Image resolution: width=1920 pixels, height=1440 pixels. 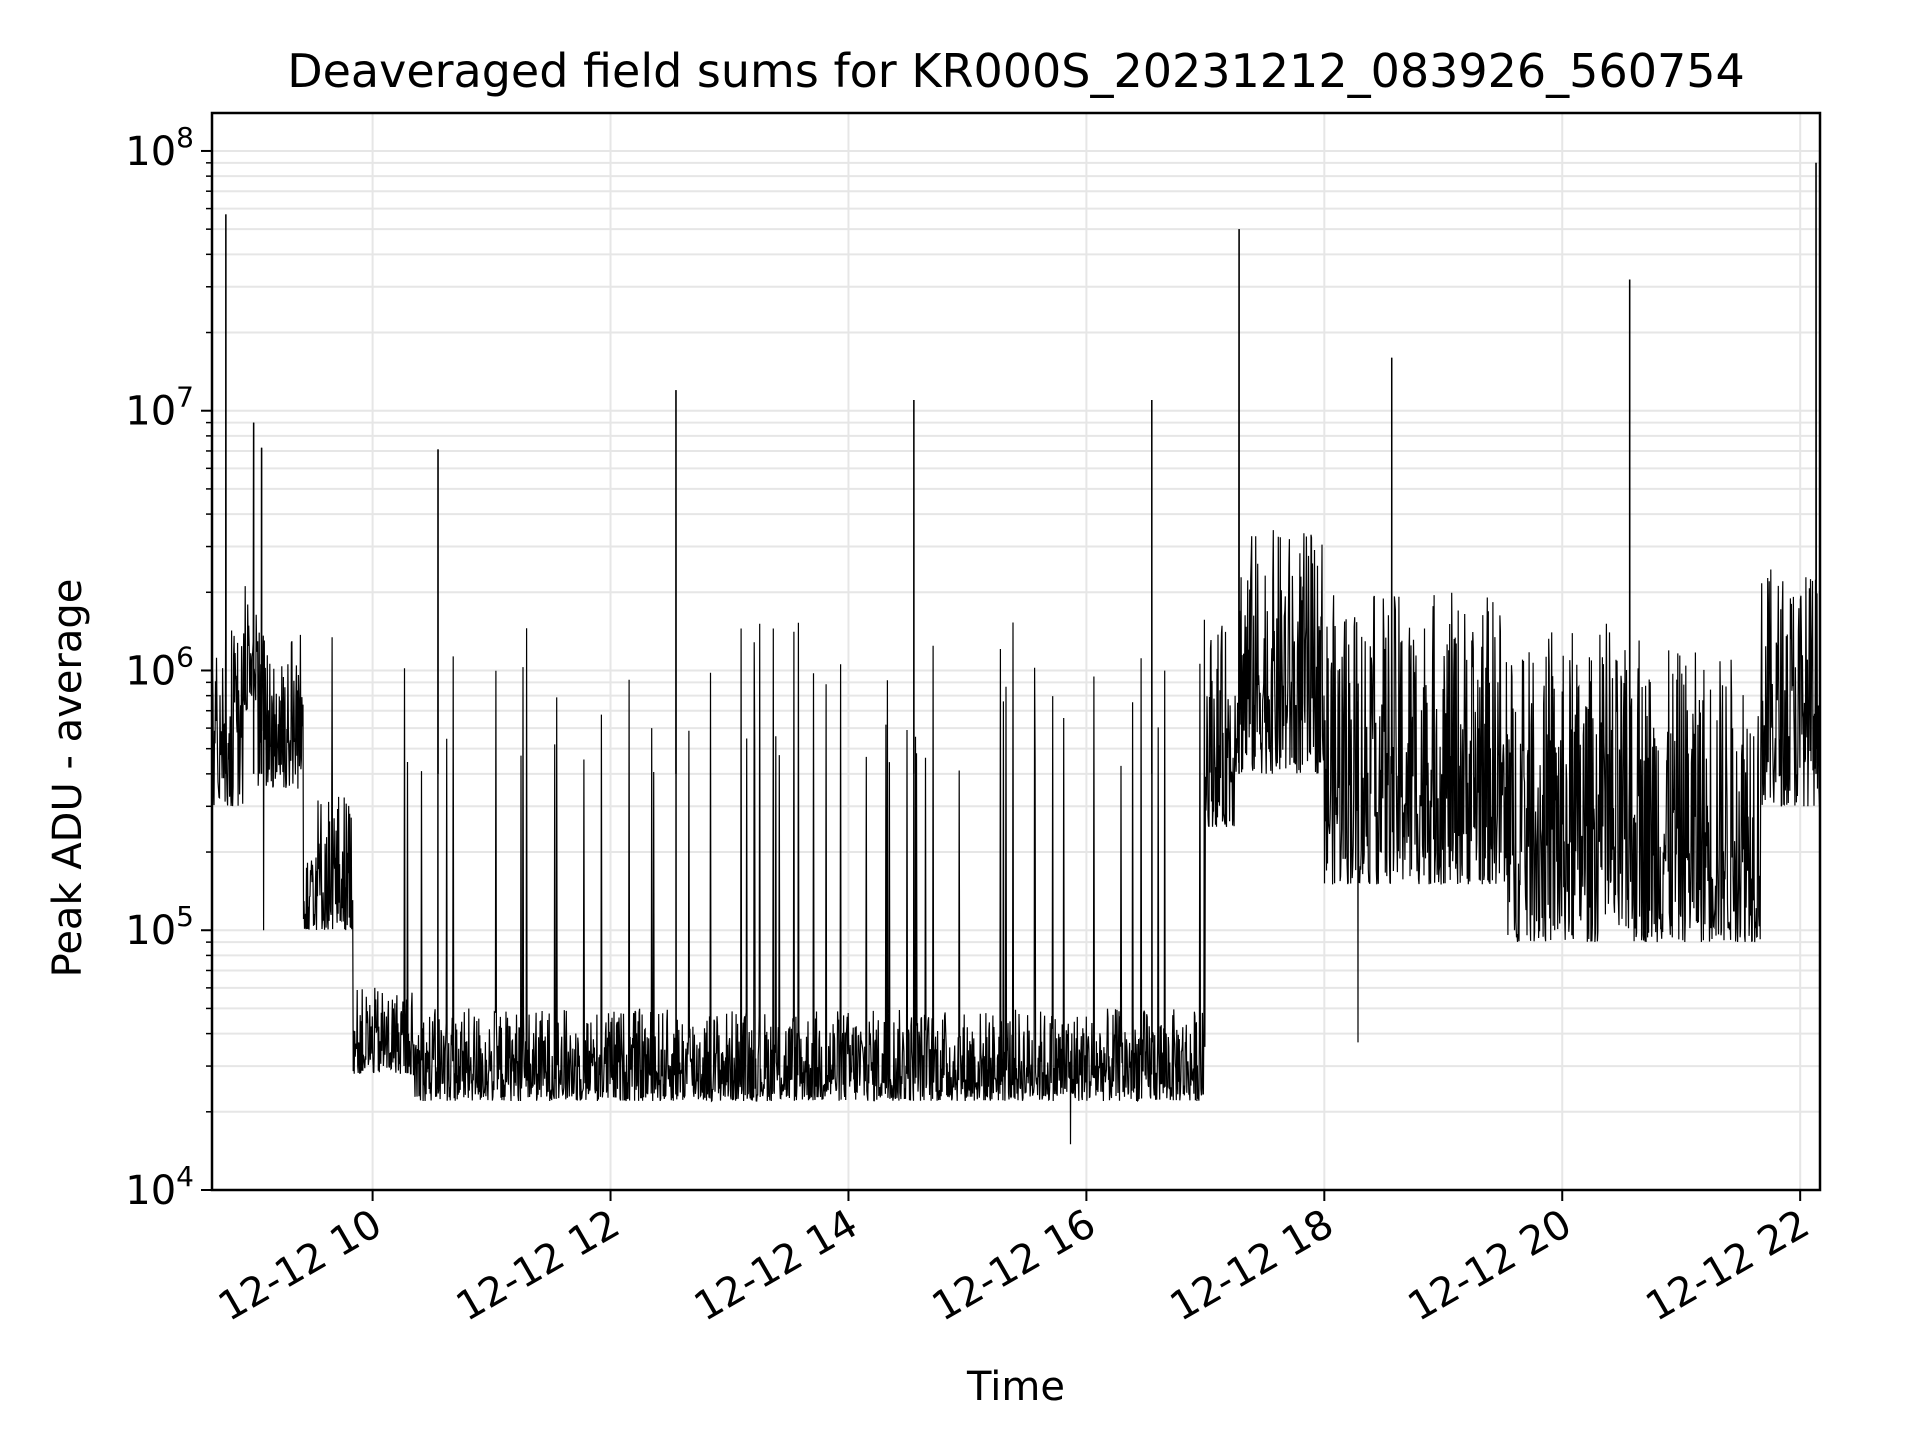 I want to click on y-tick-exponent: 8, so click(x=185, y=137).